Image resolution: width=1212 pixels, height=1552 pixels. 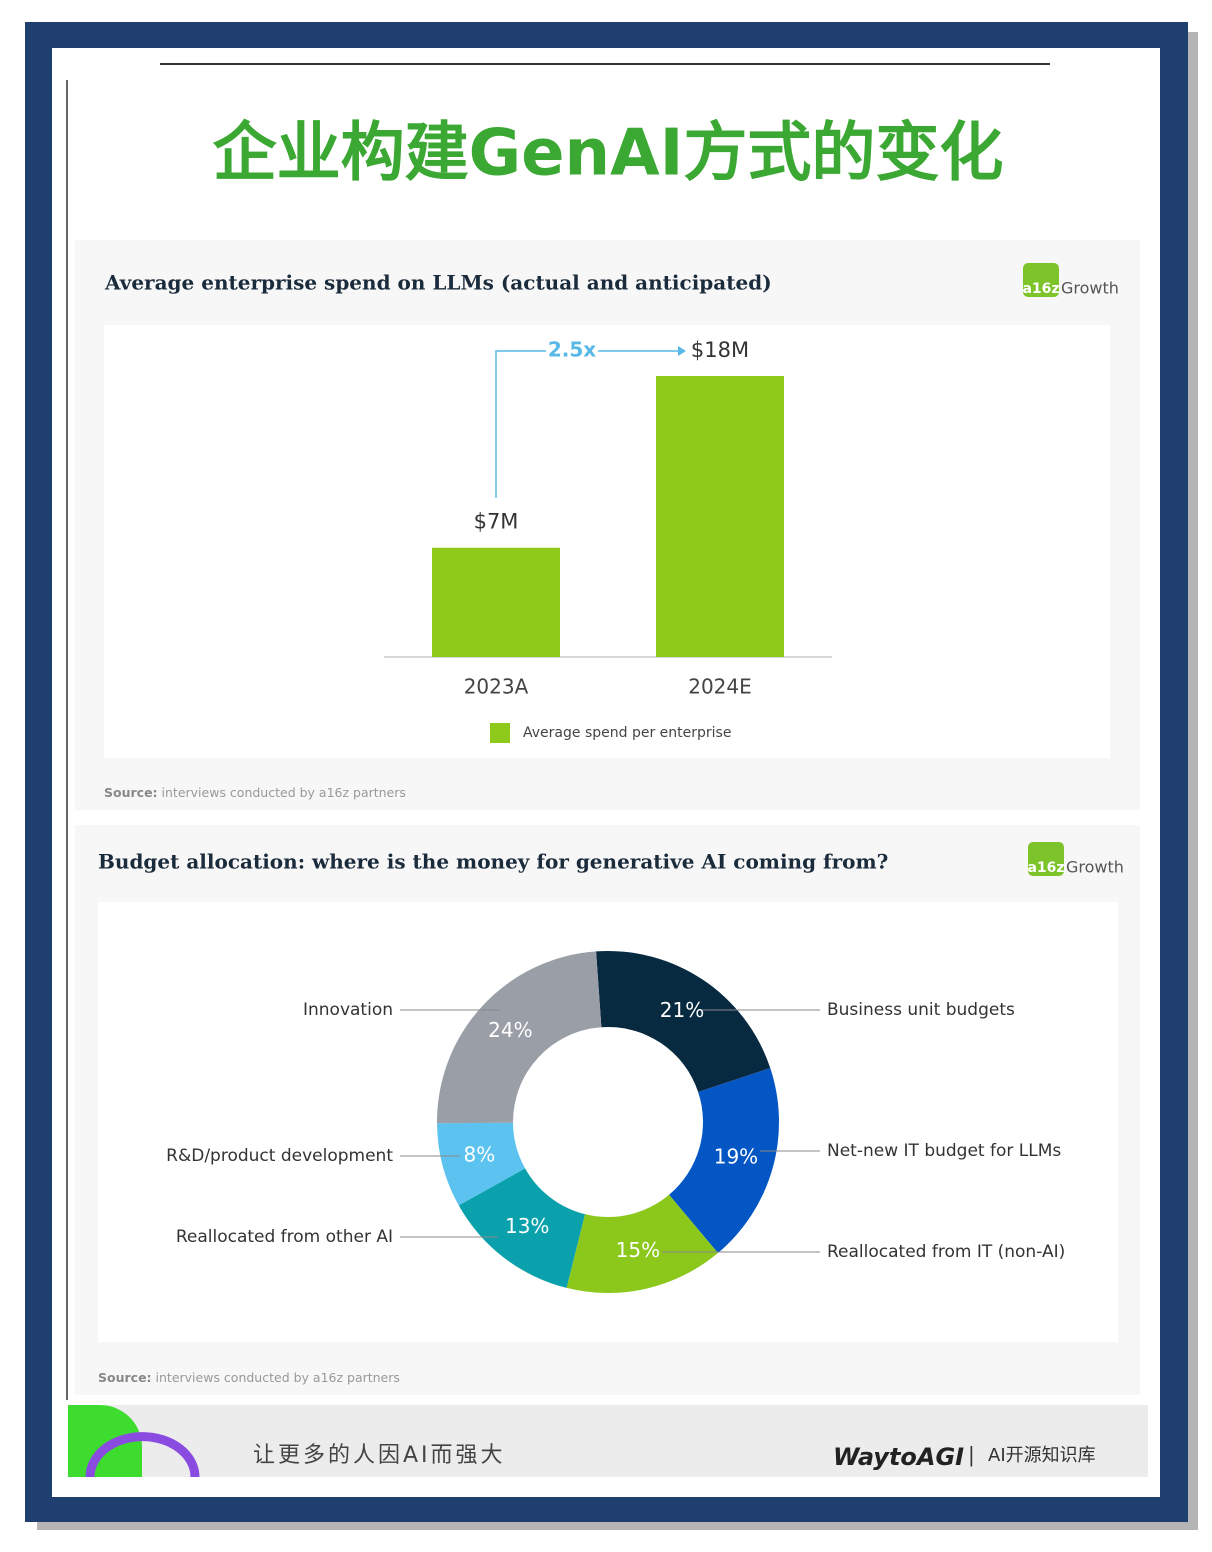 I want to click on page-title: 企业构建GenAI方式的变化, so click(x=608, y=154).